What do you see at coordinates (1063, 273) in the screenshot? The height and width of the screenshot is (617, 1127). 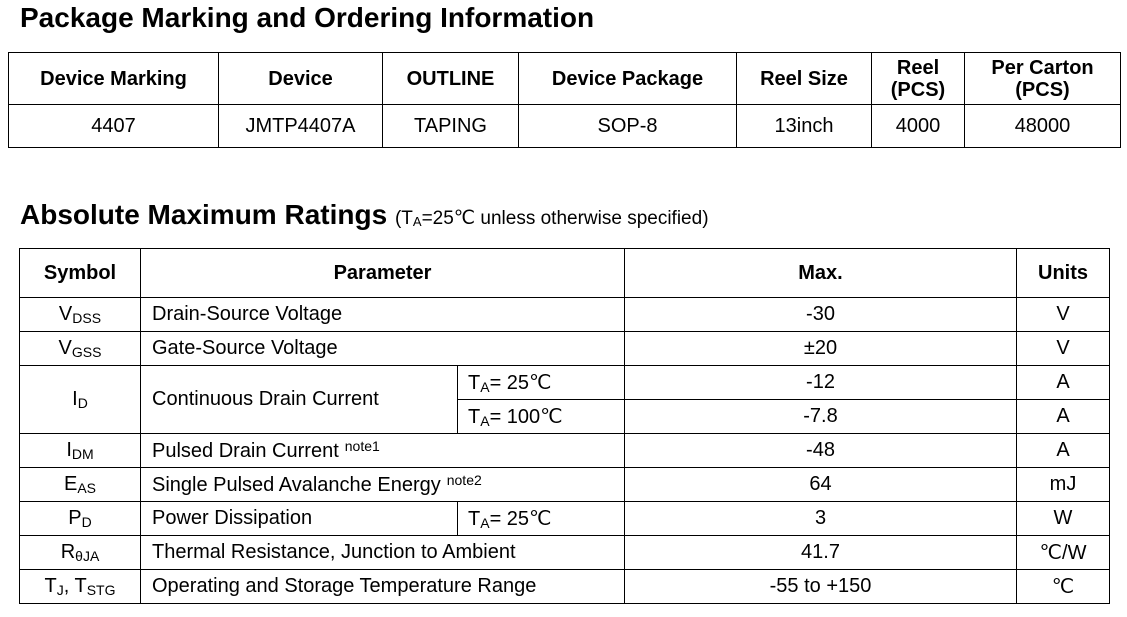 I see `header-units: Units` at bounding box center [1063, 273].